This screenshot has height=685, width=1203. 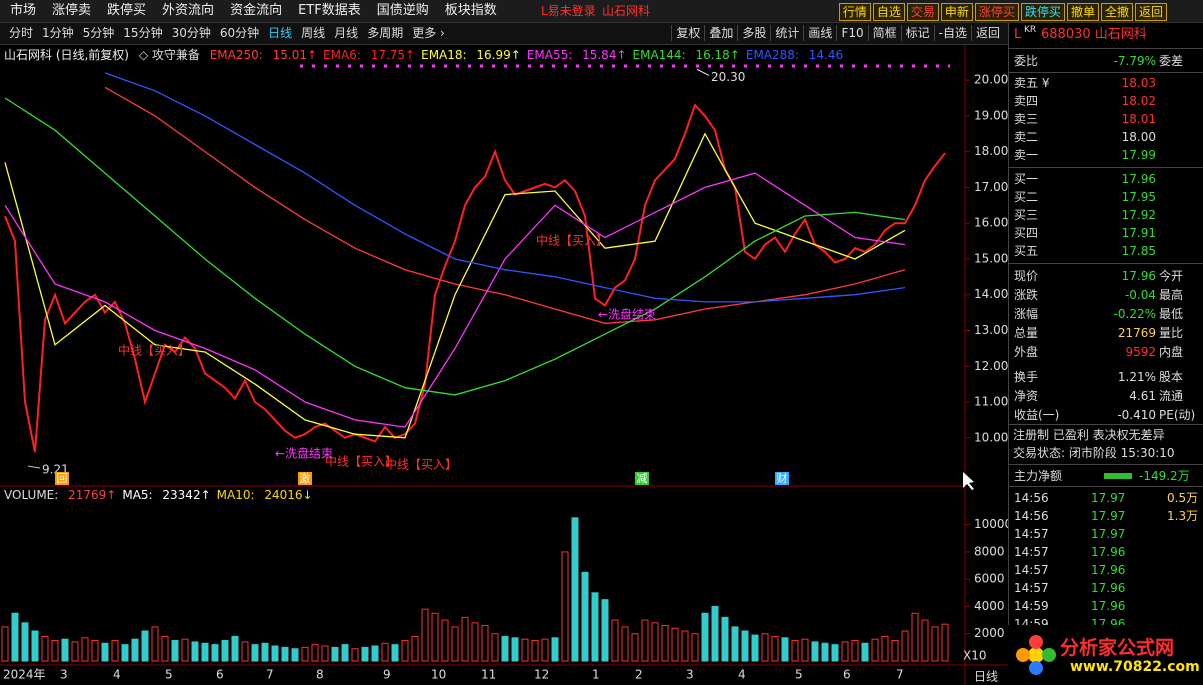 I want to click on row-value: 4.61, so click(x=1142, y=396).